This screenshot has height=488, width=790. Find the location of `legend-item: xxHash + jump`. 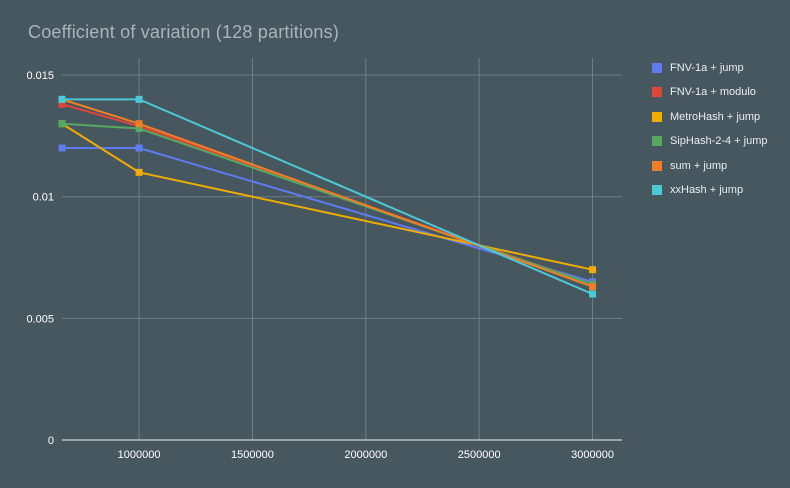

legend-item: xxHash + jump is located at coordinates (710, 190).